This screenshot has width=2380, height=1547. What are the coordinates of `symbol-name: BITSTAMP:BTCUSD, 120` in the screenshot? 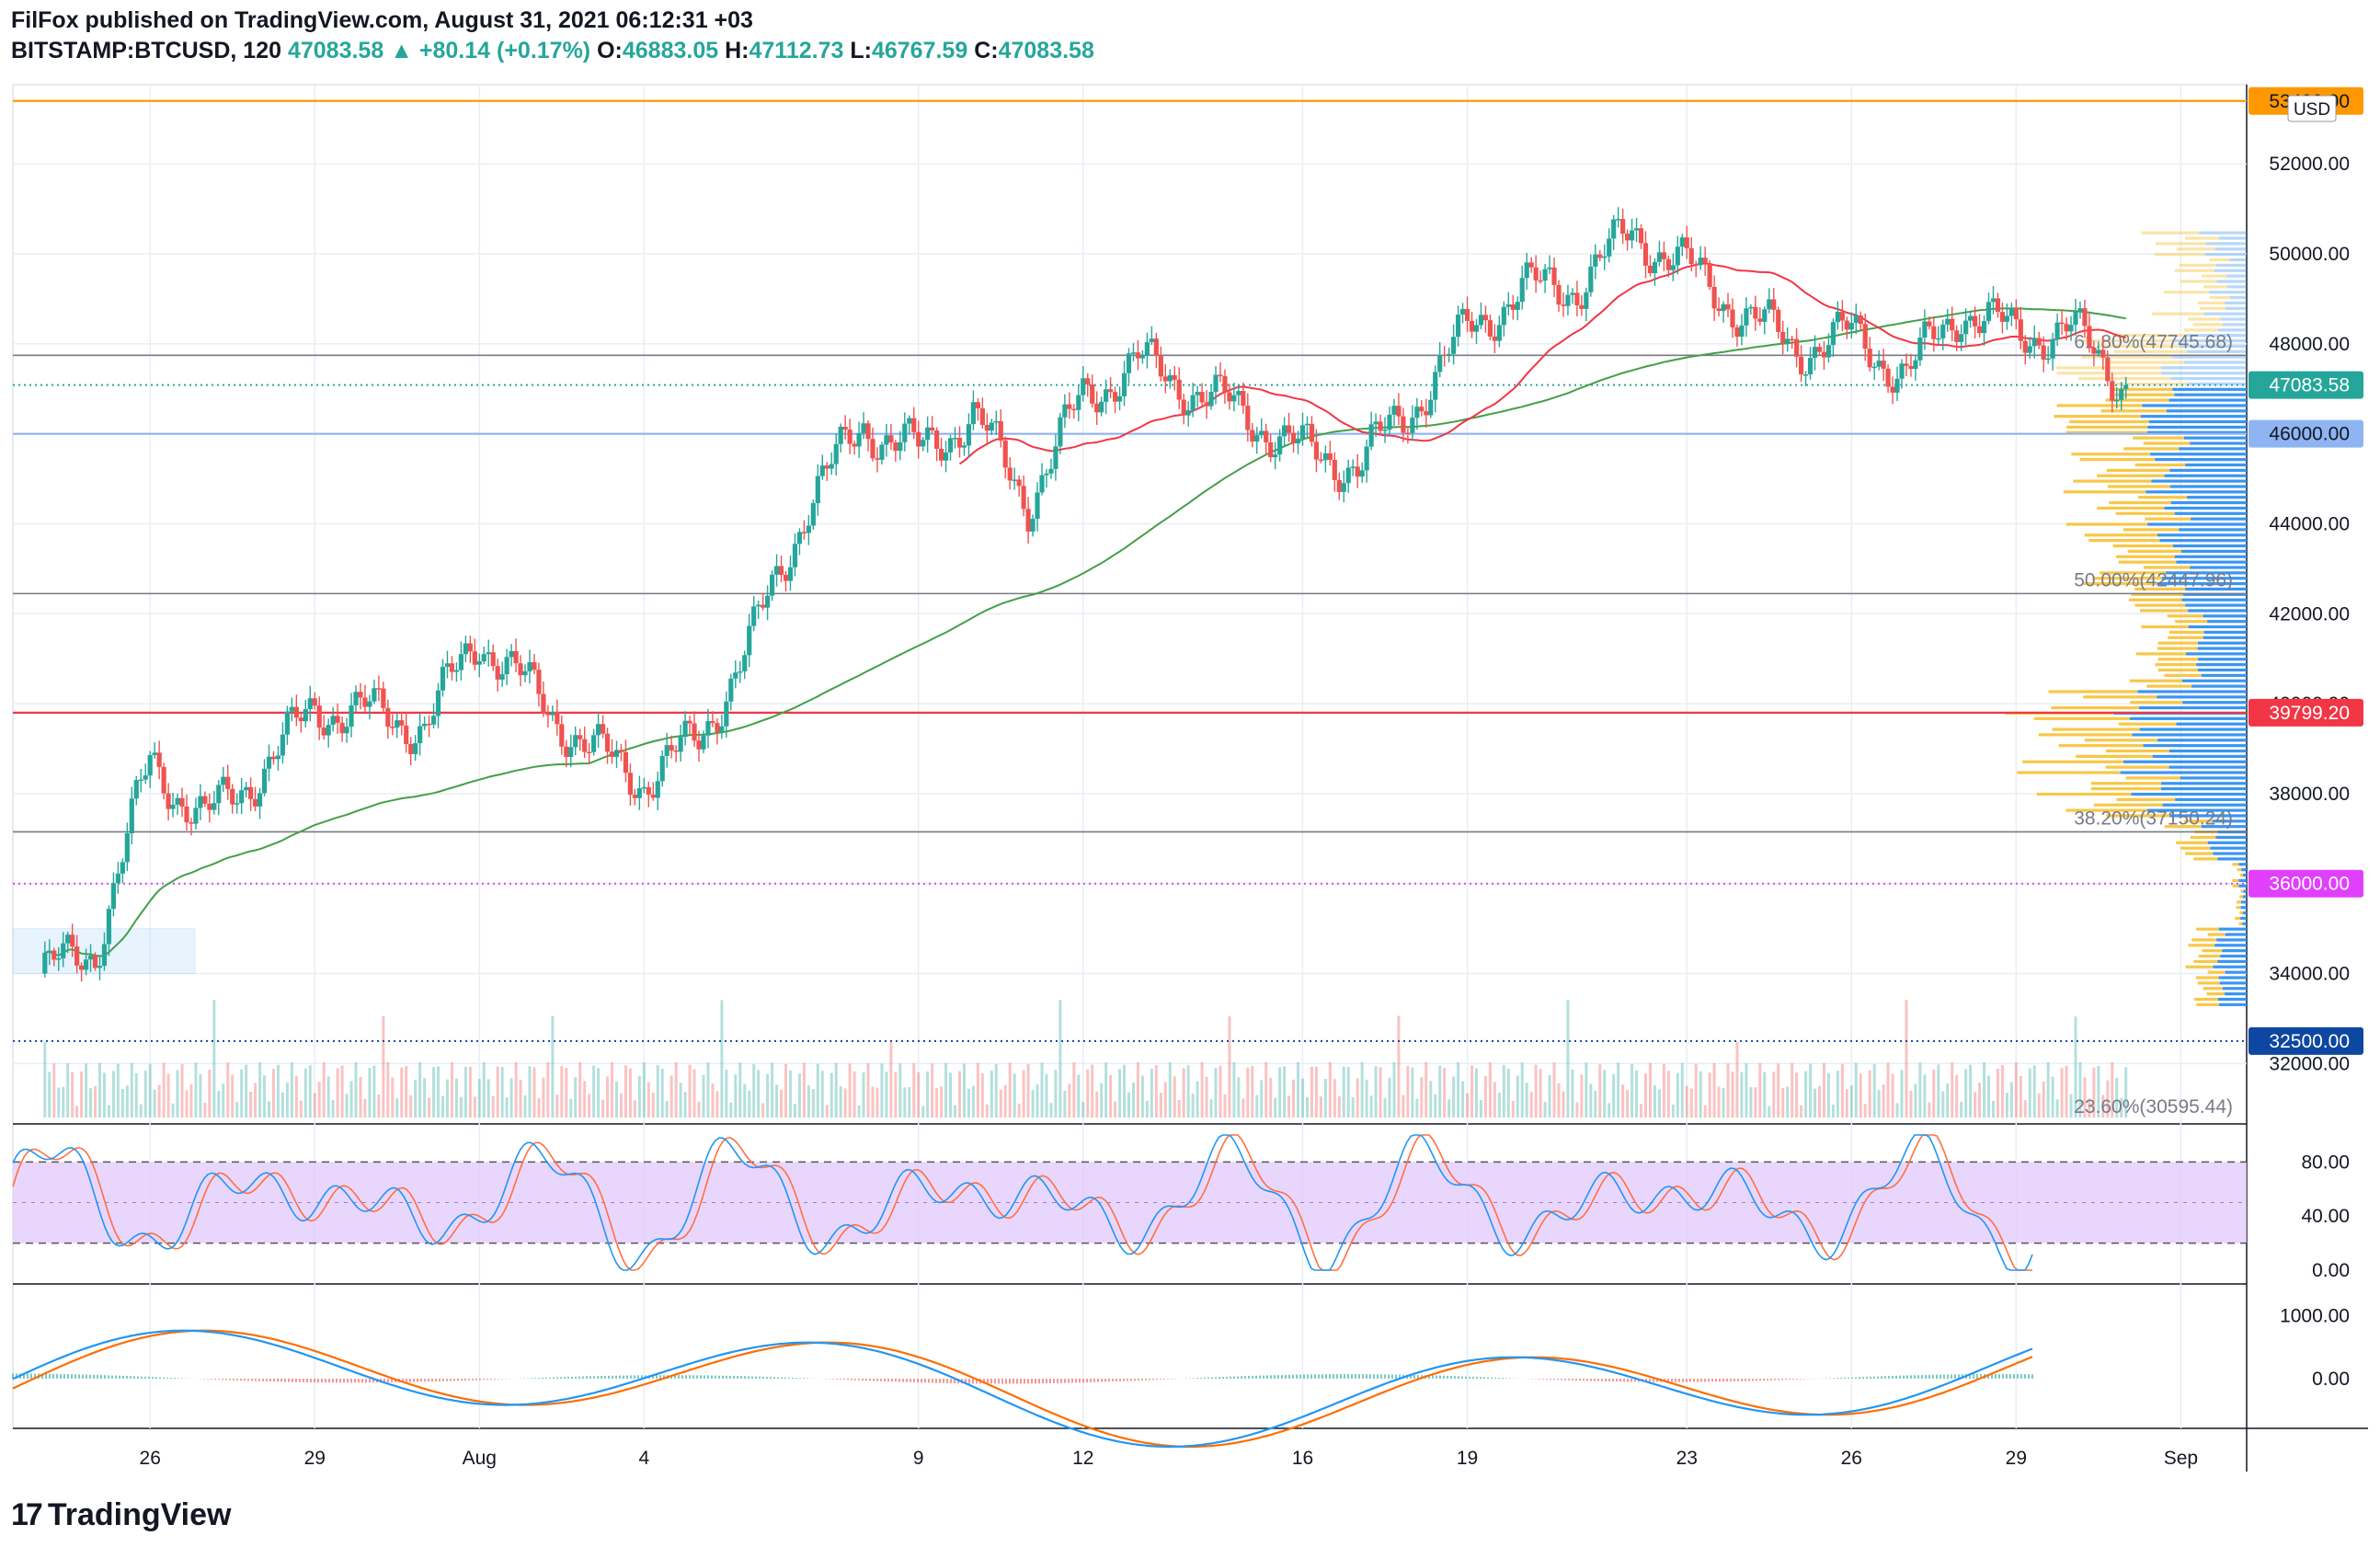 It's located at (146, 50).